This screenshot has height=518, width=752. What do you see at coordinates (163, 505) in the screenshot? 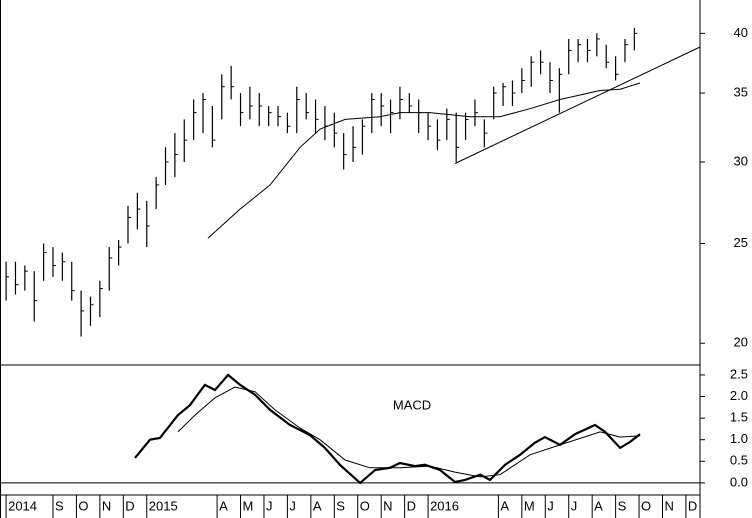
I see `x-tick-label: 2015` at bounding box center [163, 505].